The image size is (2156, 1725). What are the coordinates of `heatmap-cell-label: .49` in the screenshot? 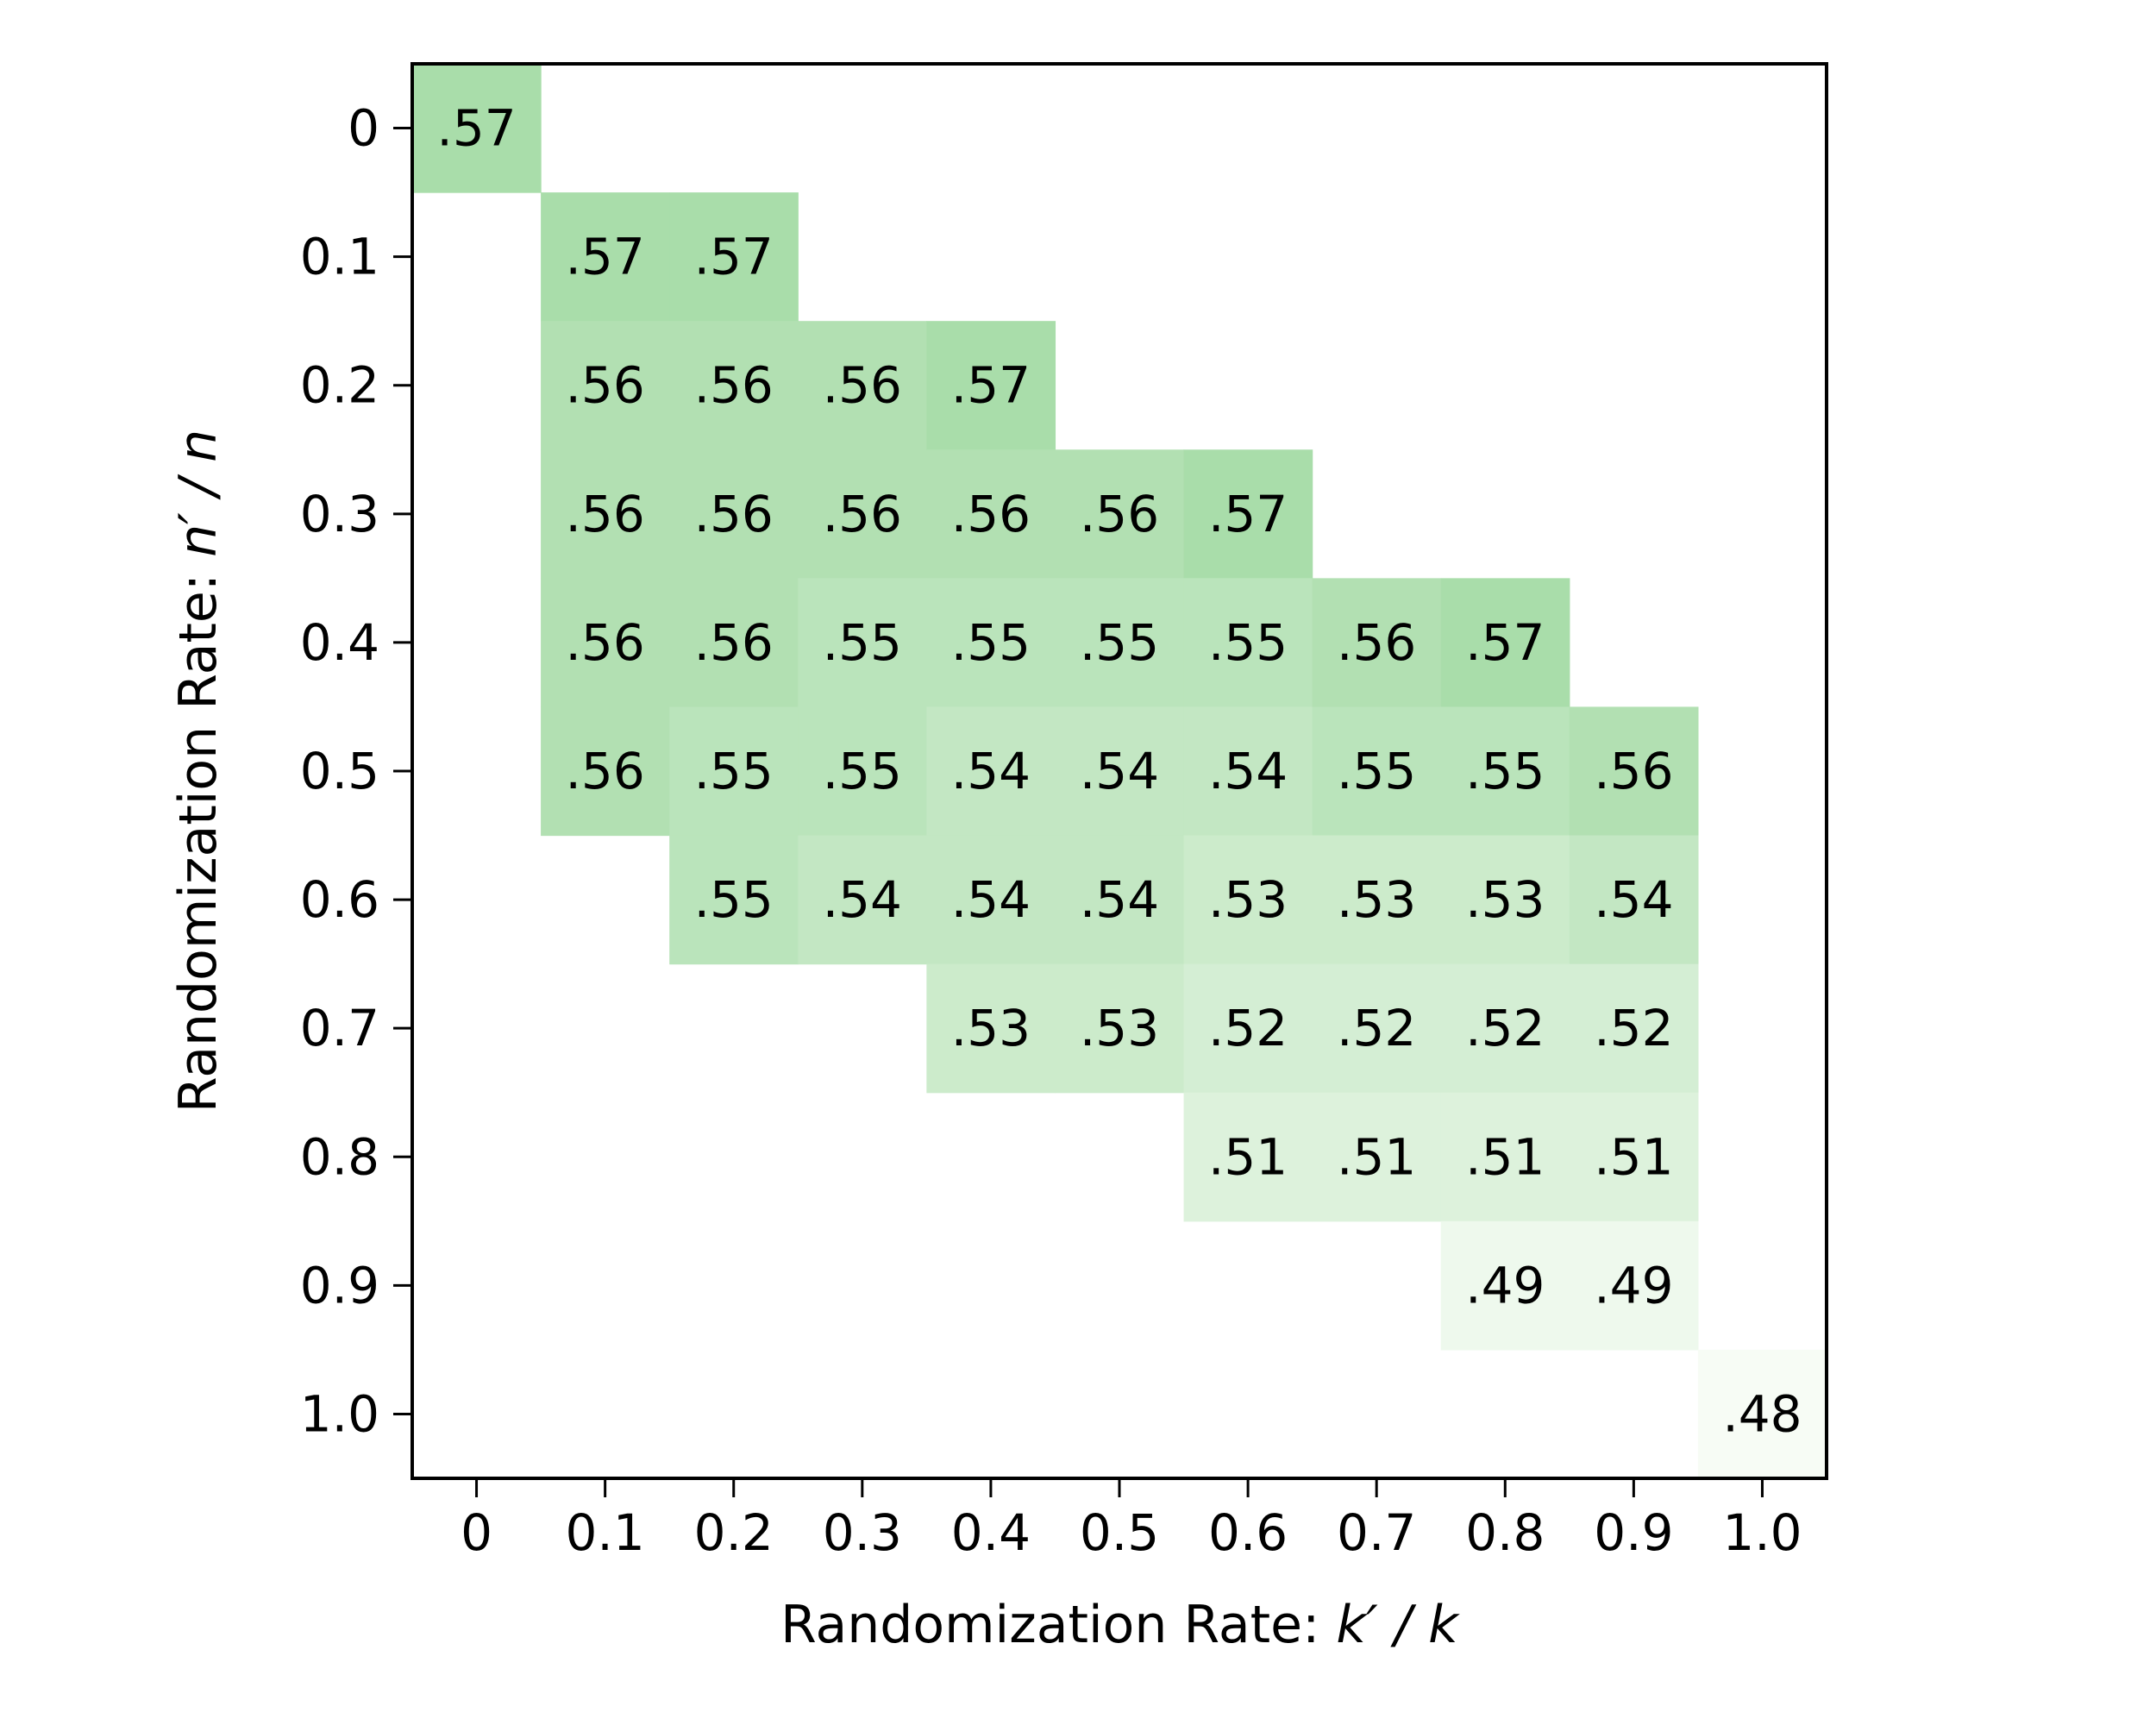 It's located at (1633, 1285).